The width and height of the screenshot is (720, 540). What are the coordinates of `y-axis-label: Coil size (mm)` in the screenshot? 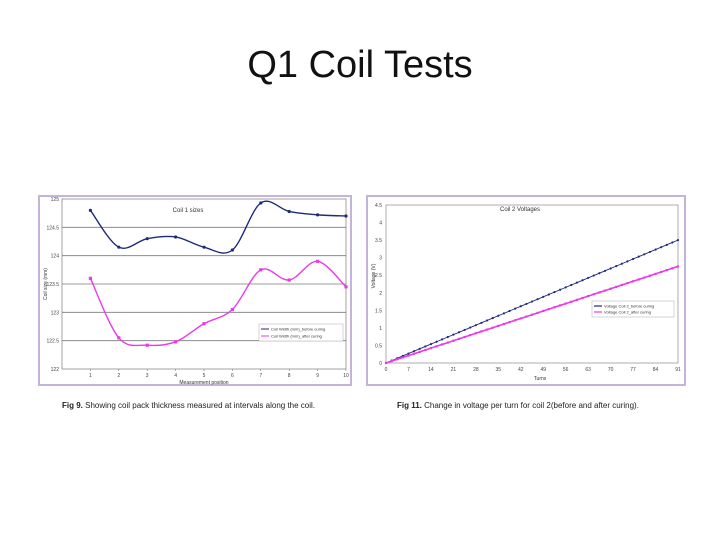 It's located at (46, 284).